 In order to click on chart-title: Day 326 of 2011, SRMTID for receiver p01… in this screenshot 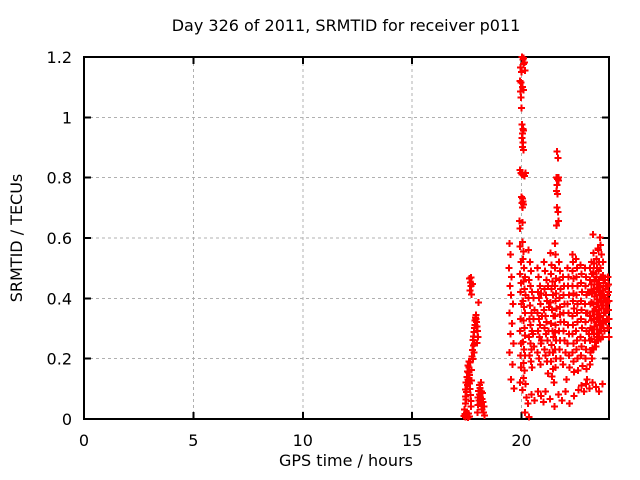, I will do `click(346, 25)`.